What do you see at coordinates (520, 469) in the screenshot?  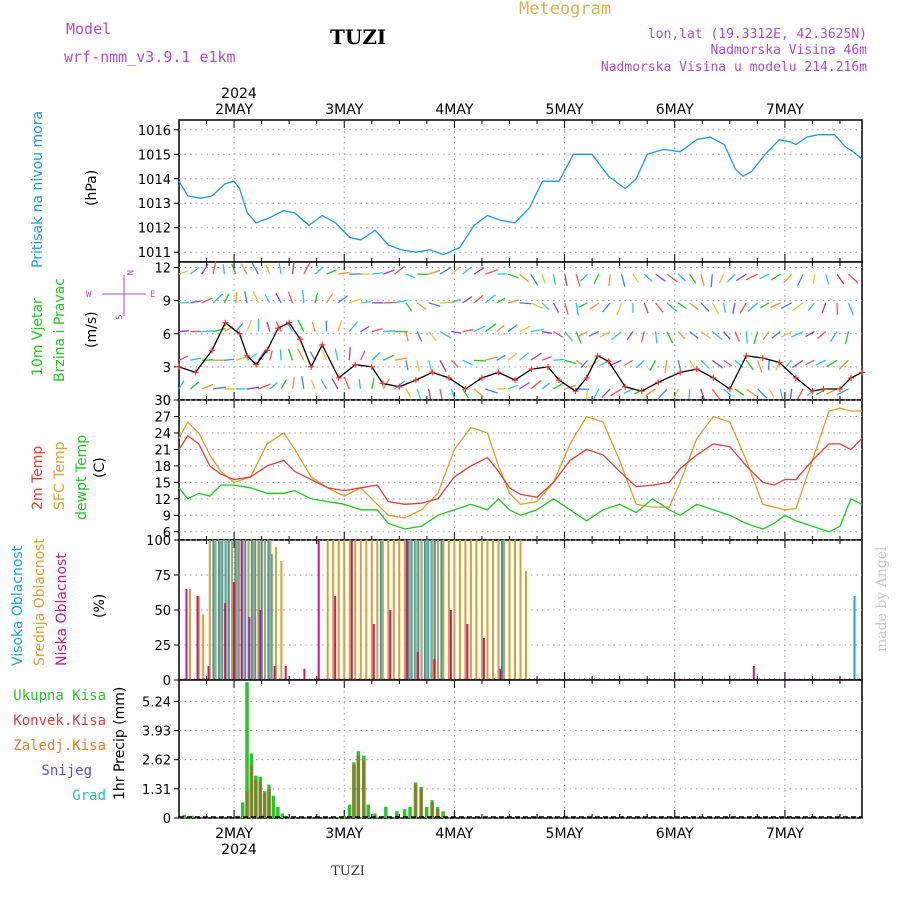 I see `temp-2m-line` at bounding box center [520, 469].